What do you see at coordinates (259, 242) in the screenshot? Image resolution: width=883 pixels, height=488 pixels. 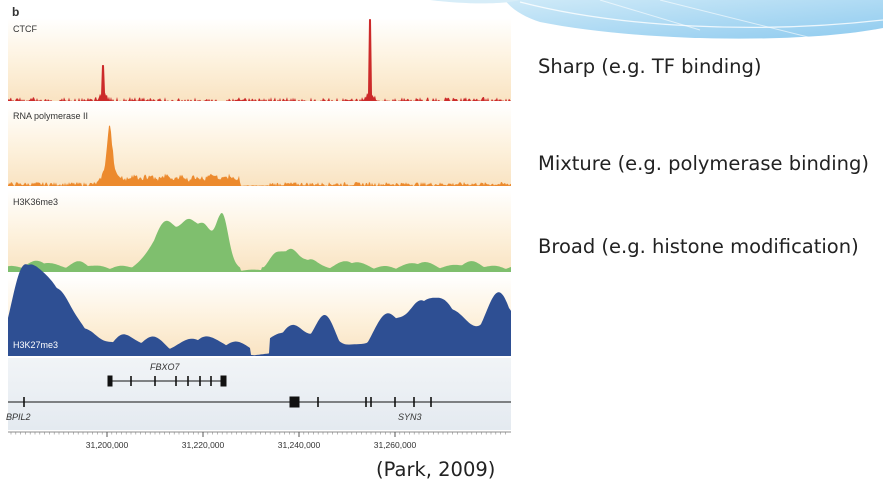 I see `h3k36me3-signal` at bounding box center [259, 242].